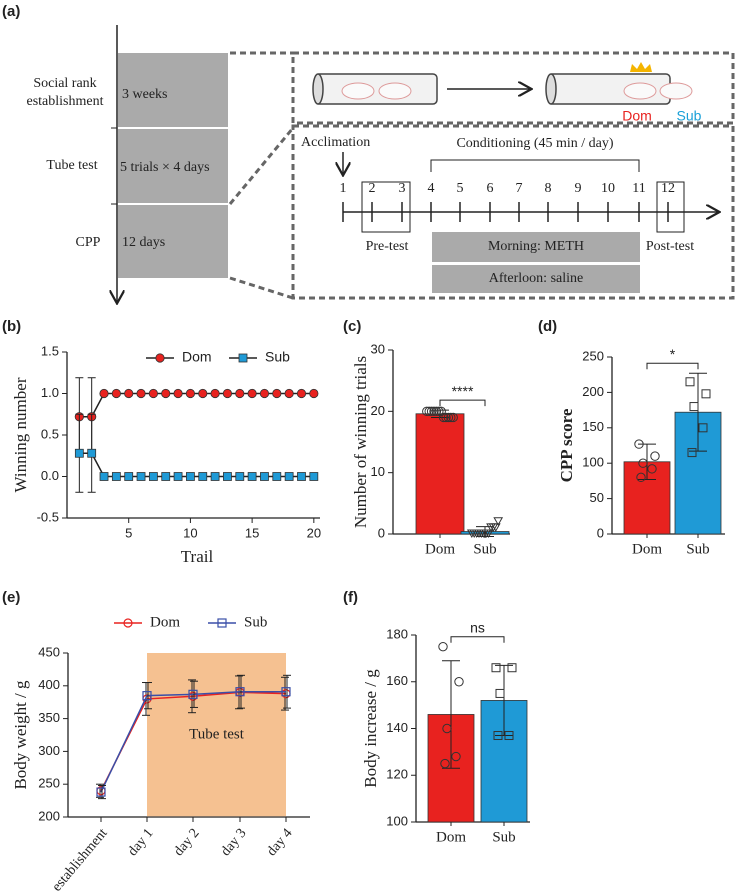  Describe the element at coordinates (233, 842) in the screenshot. I see `x-tick-label: day 3` at that location.